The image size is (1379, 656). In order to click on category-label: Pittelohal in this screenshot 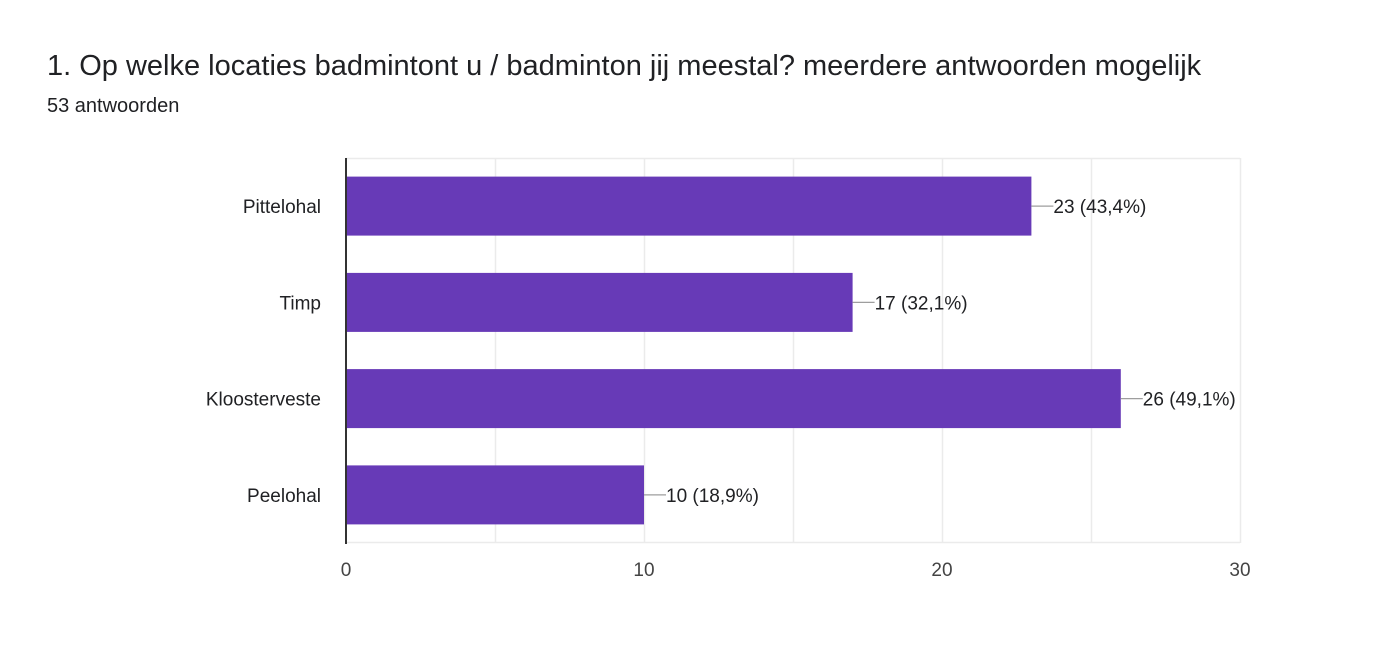, I will do `click(282, 207)`.